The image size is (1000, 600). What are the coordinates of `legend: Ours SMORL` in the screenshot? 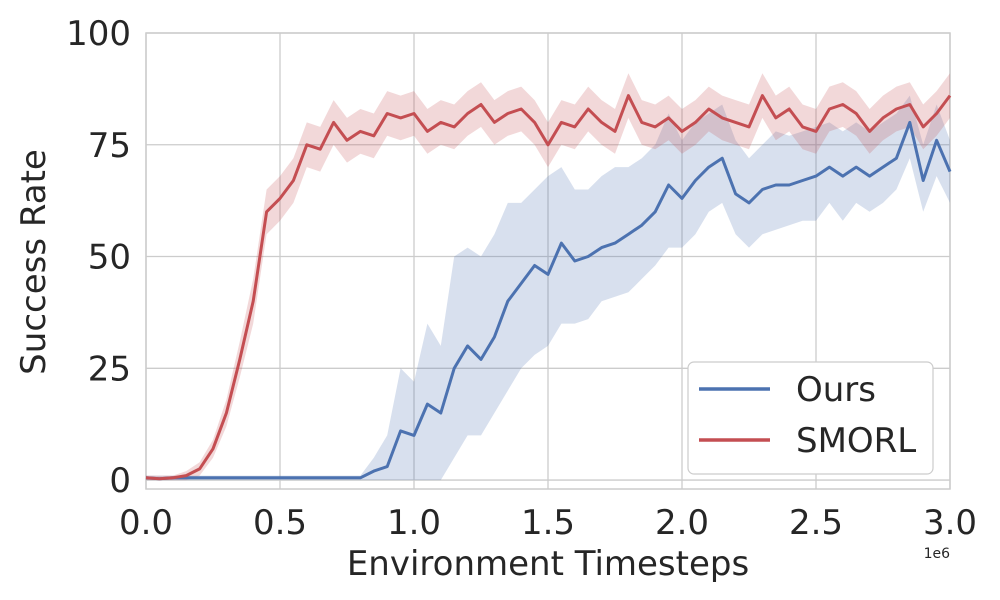 It's located at (810, 418).